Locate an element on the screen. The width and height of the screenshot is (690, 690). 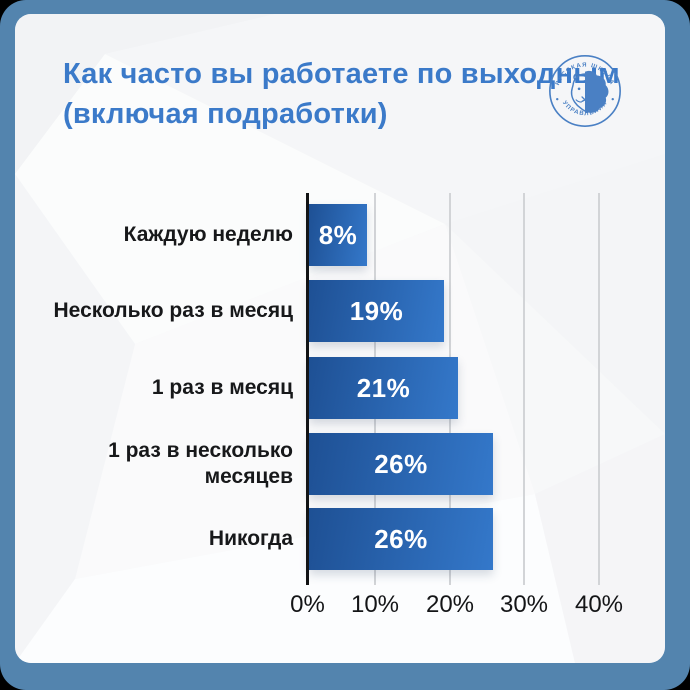
bar-4: 26% is located at coordinates (401, 539).